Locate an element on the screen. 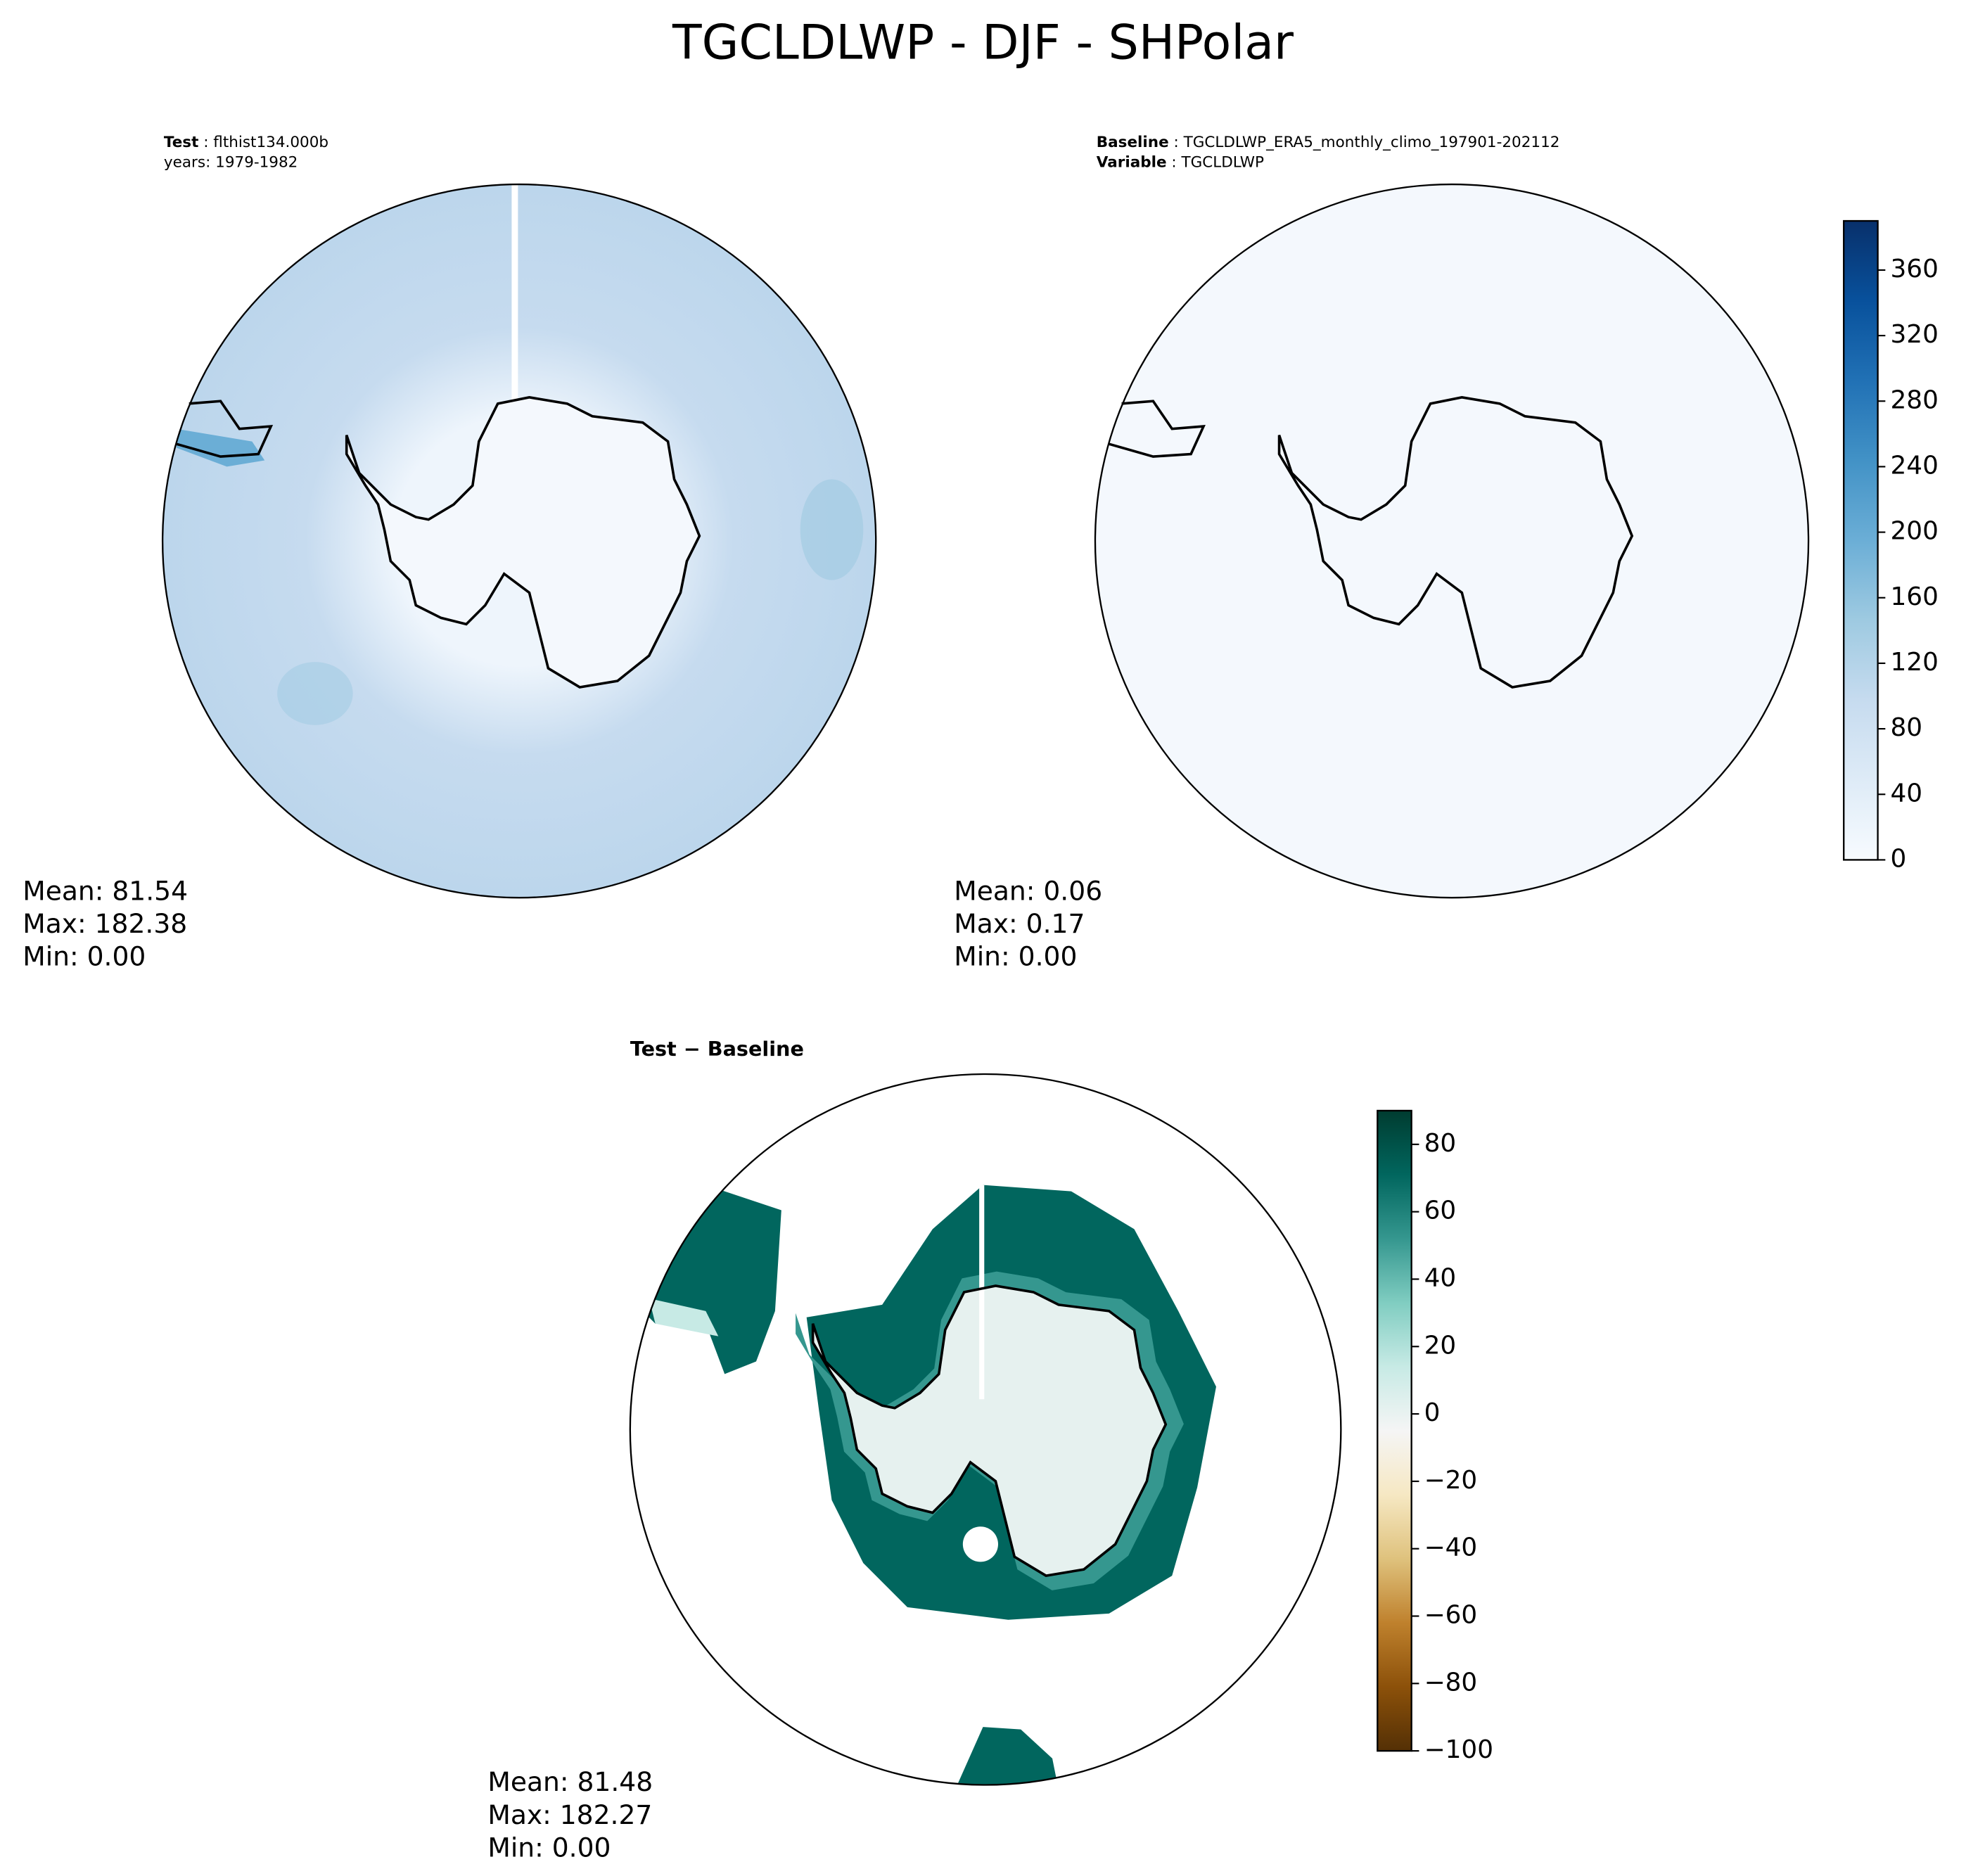 This screenshot has height=1876, width=1966. panel-header: Variable : TGCLDLWP is located at coordinates (1180, 163).